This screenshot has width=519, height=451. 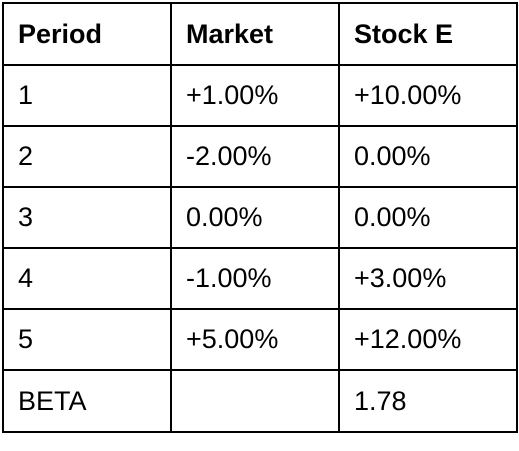 What do you see at coordinates (255, 156) in the screenshot?
I see `cell-market: -2.00%` at bounding box center [255, 156].